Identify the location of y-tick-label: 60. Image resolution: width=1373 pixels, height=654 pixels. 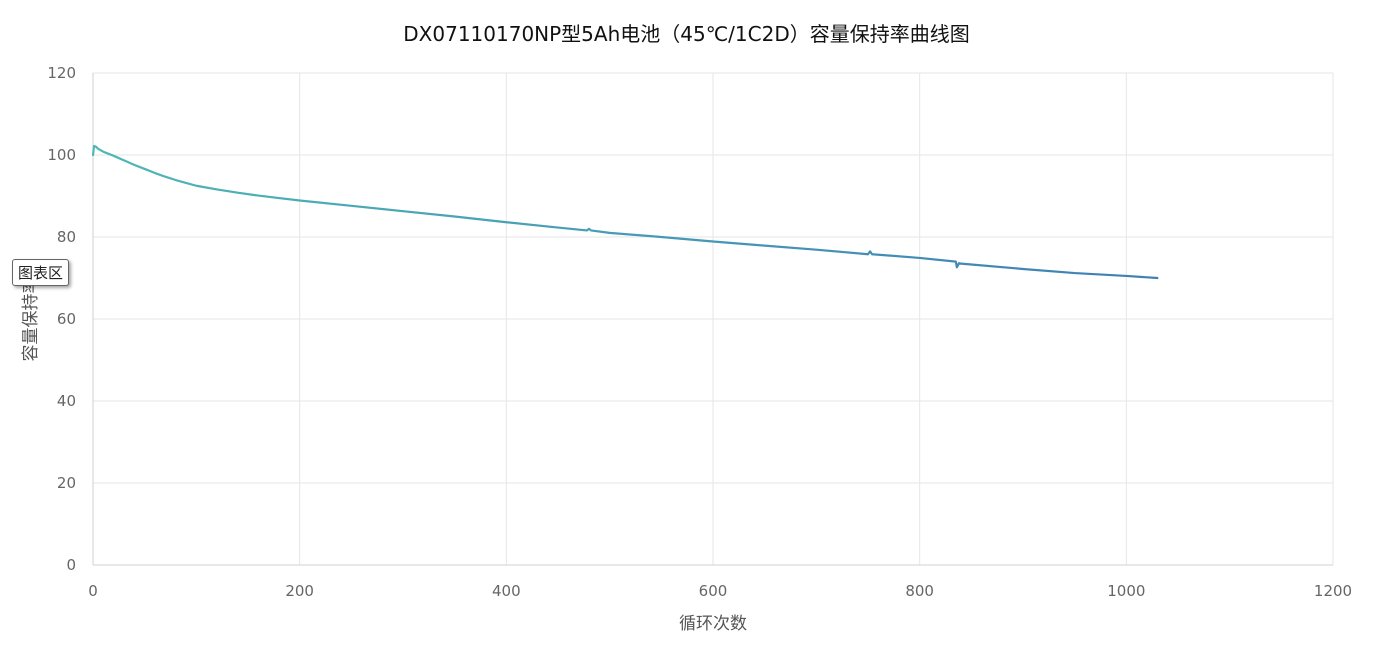
(66, 319).